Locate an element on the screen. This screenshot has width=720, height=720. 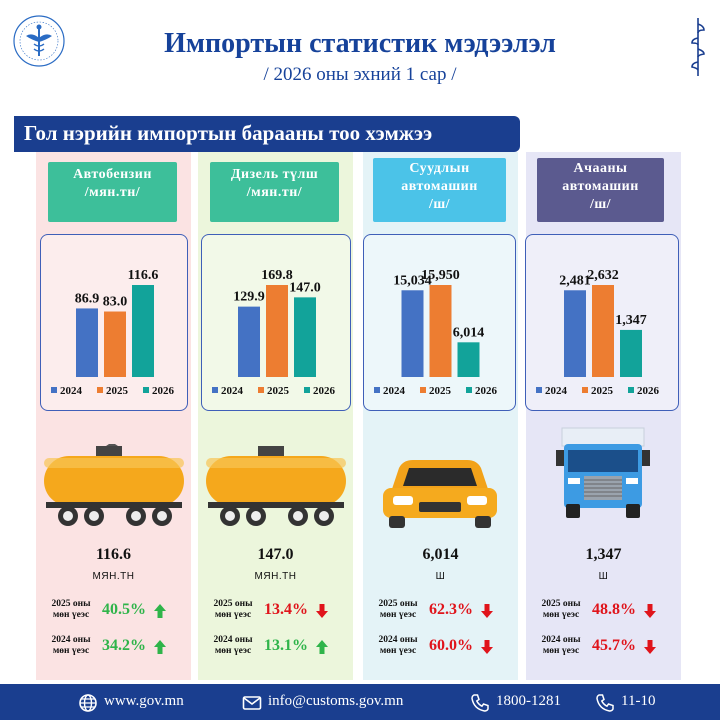
phone-text: 11-10 is located at coordinates (638, 701).